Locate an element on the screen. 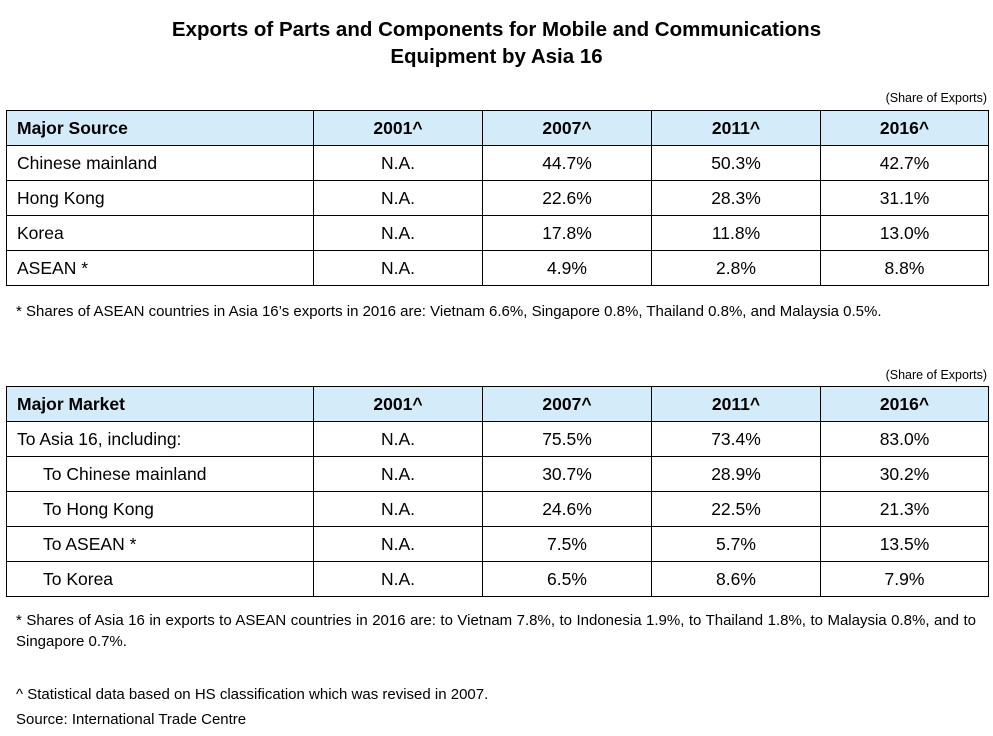 Image resolution: width=993 pixels, height=736 pixels. table-cell: 17.8% is located at coordinates (567, 233).